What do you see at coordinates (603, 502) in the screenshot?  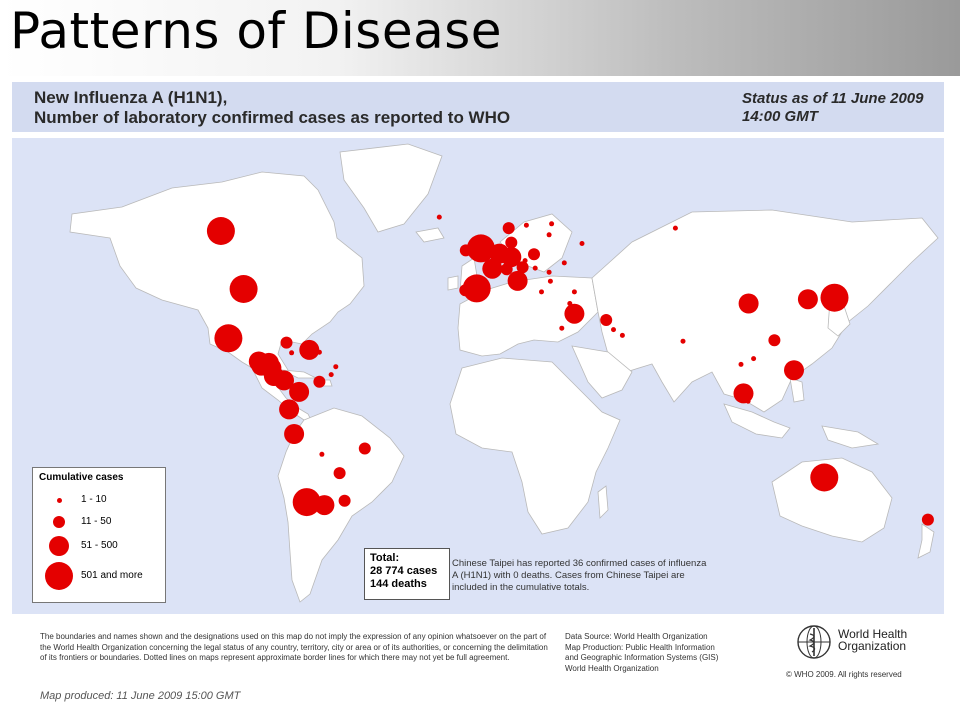 I see `land-madagascar` at bounding box center [603, 502].